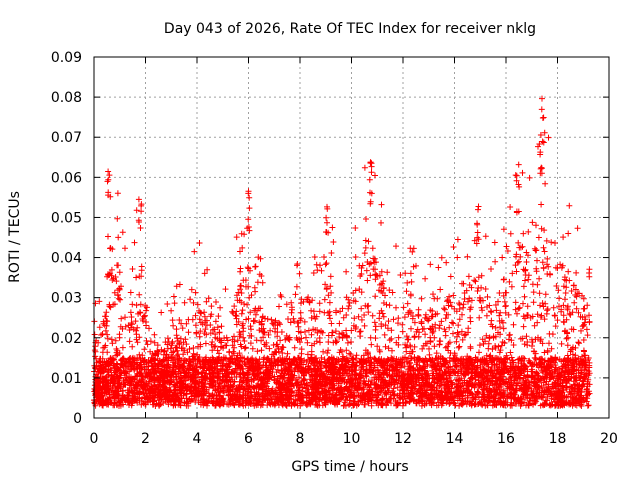  Describe the element at coordinates (455, 439) in the screenshot. I see `x-tick-label: 14` at that location.